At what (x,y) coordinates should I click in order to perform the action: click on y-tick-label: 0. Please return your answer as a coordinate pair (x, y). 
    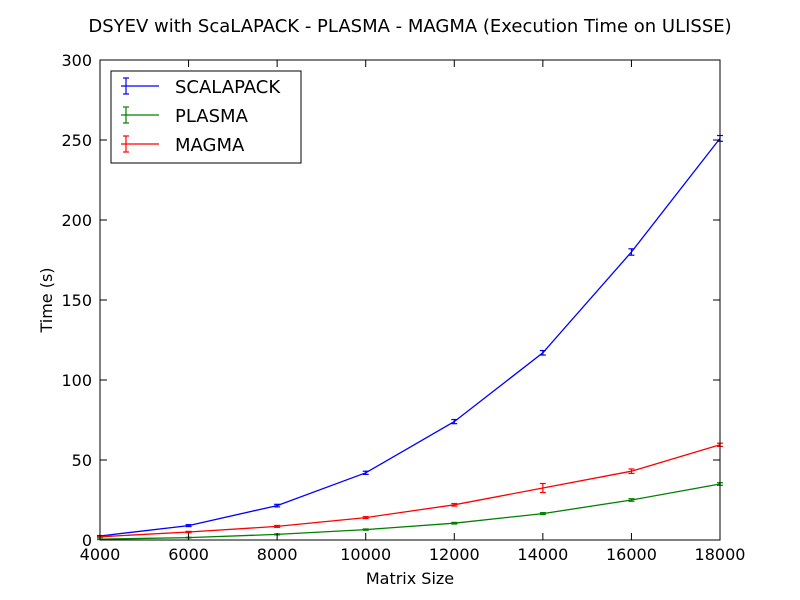
    Looking at the image, I should click on (87, 540).